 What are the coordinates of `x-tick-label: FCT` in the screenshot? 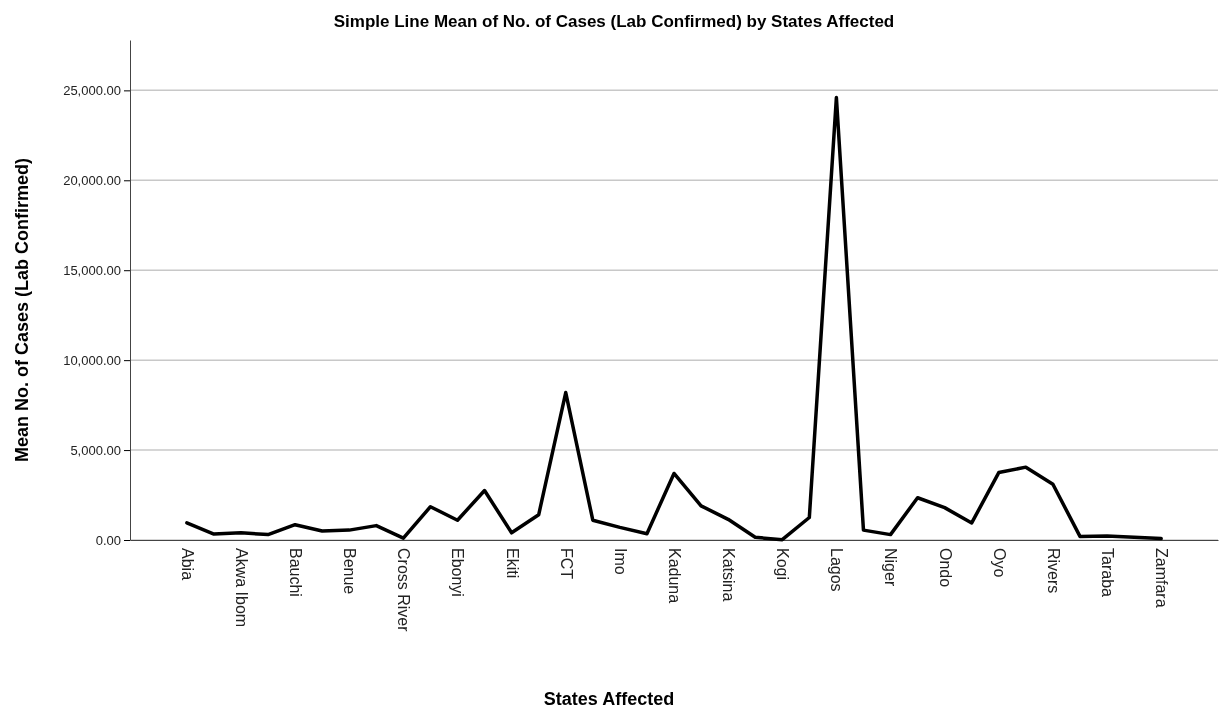 It's located at (566, 564).